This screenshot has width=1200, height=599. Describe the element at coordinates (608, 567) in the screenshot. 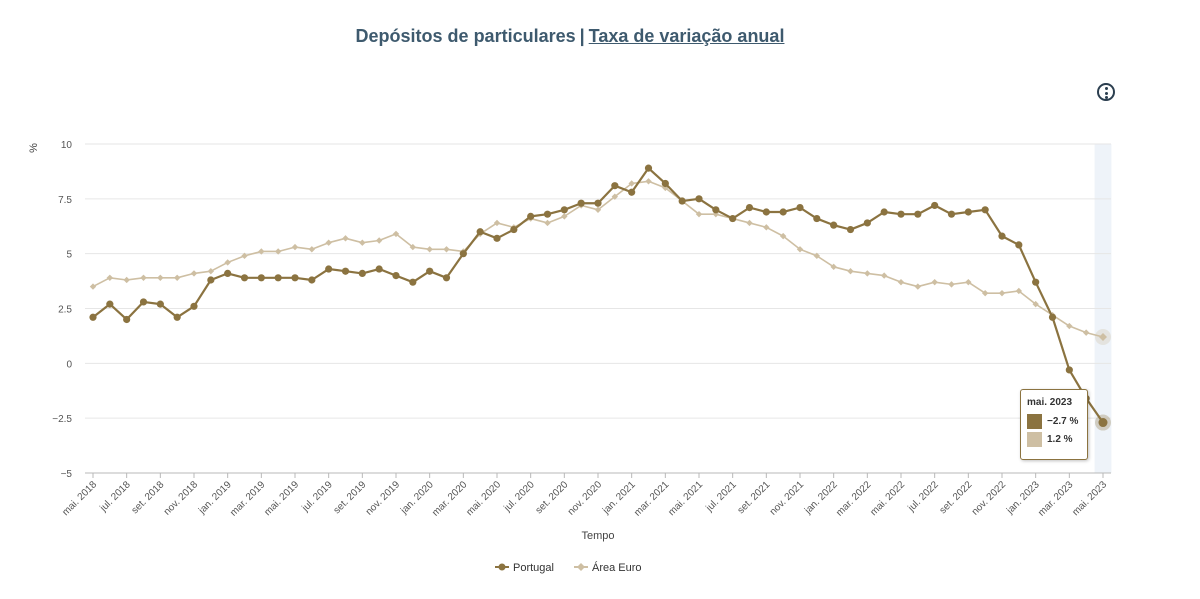

I see `legend-item-area-euro: Área Euro` at that location.